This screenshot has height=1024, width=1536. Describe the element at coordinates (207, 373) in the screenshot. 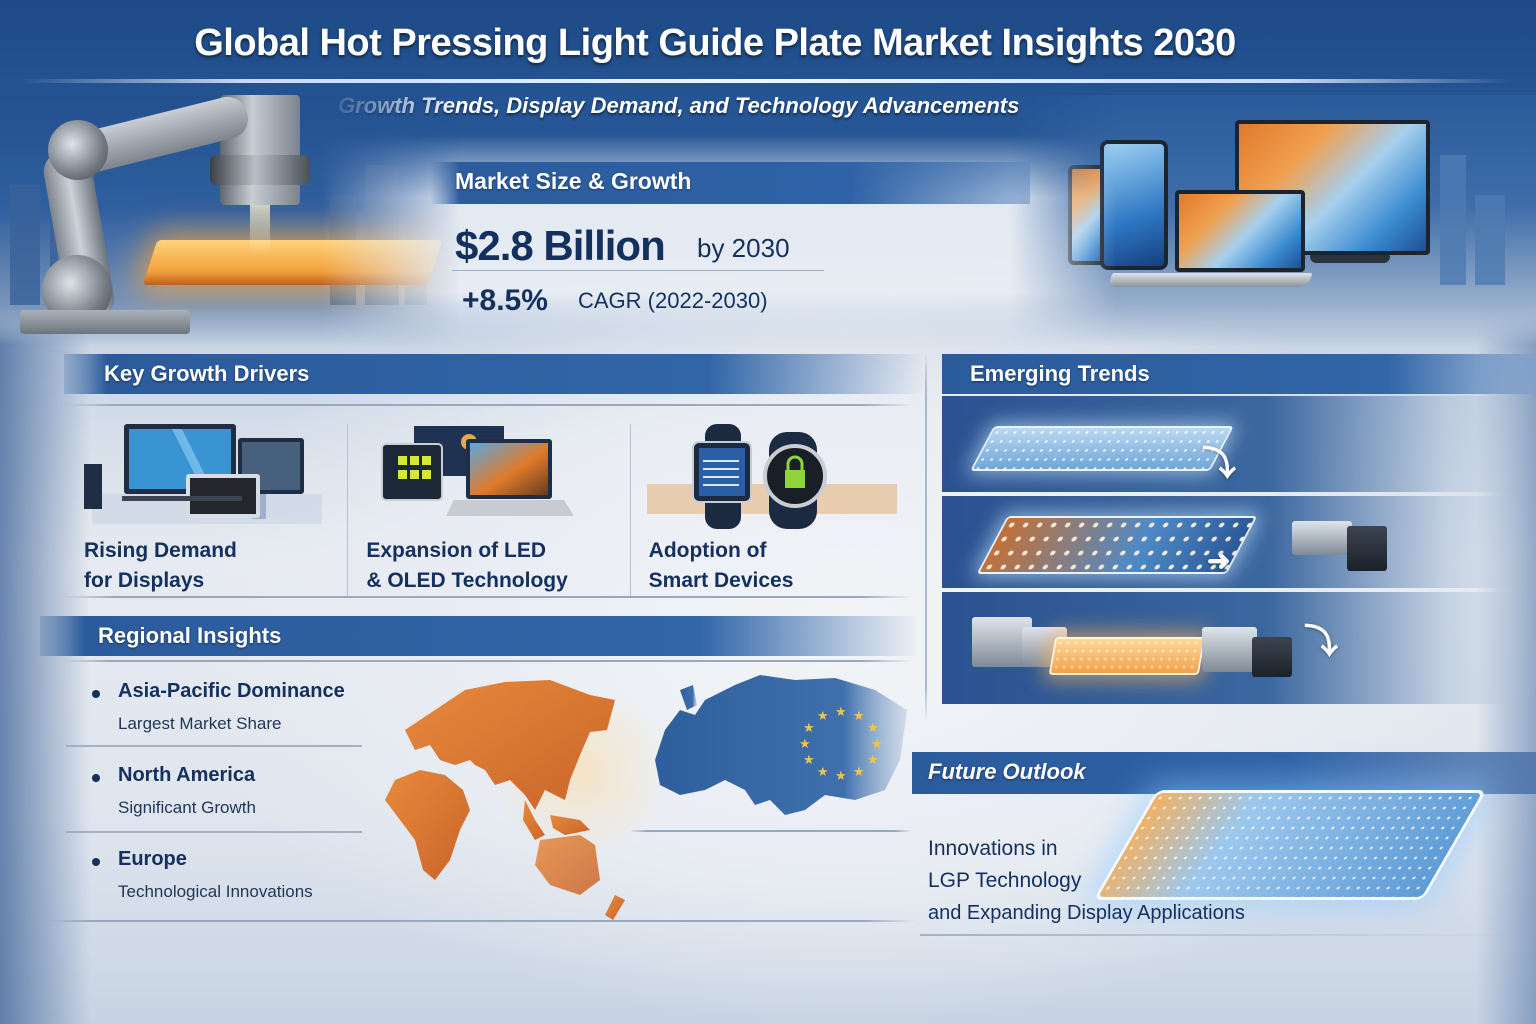

I see `drivers-section-title: Key Growth Drivers` at that location.